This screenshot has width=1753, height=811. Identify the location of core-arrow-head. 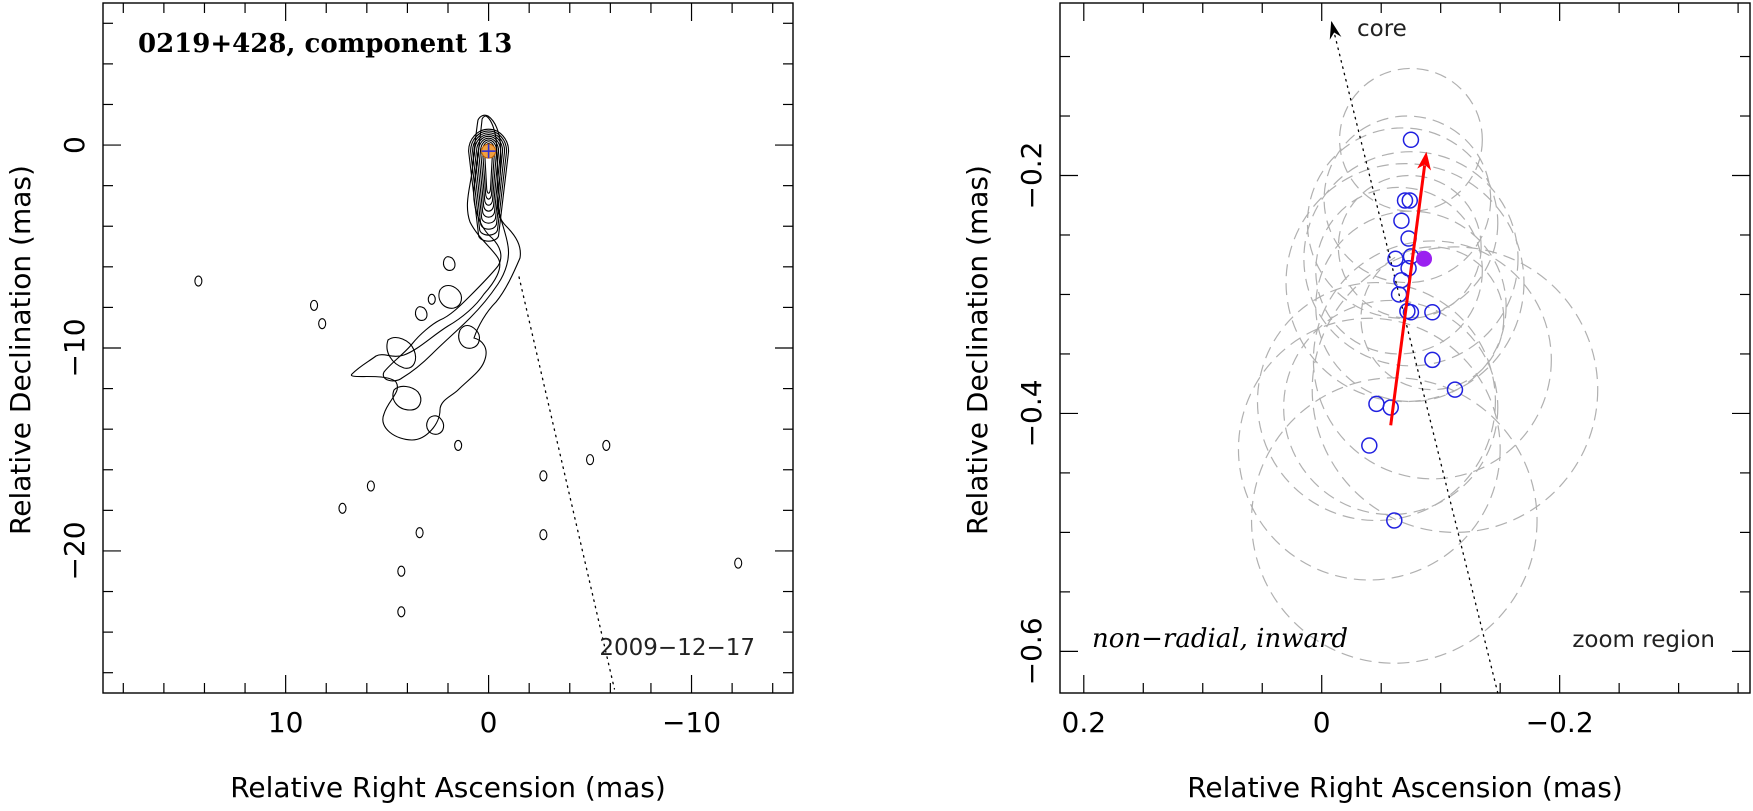
(1335, 30).